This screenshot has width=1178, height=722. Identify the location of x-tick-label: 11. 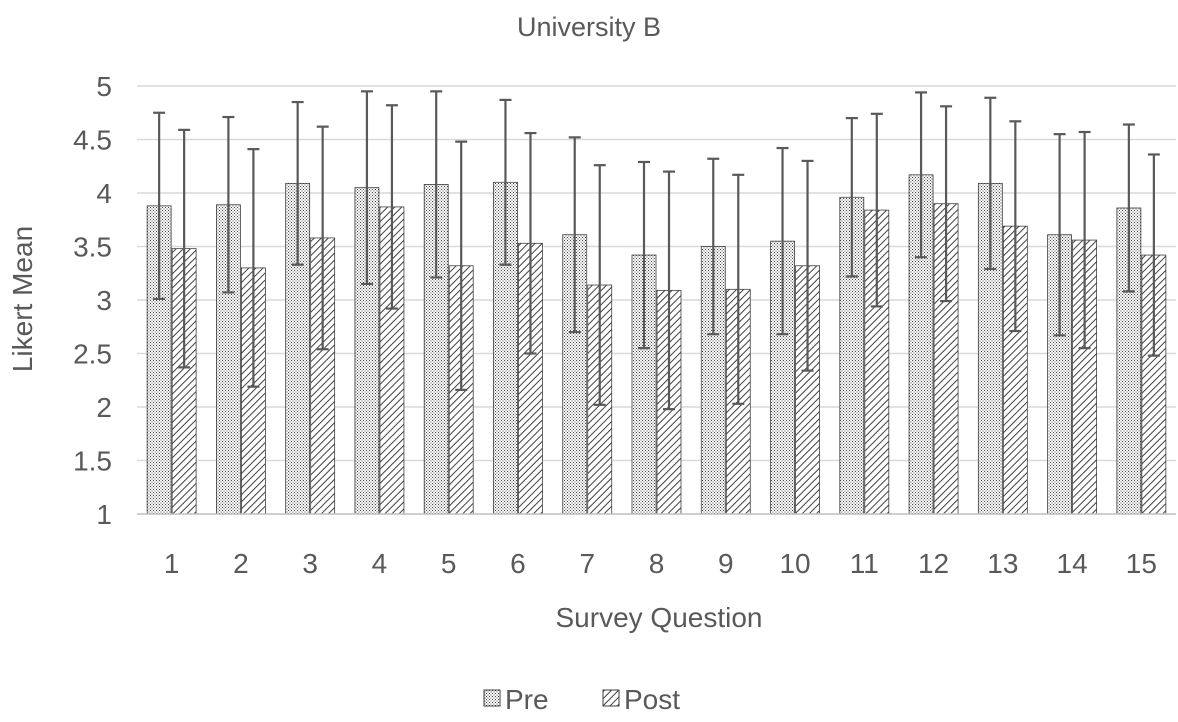
(864, 563).